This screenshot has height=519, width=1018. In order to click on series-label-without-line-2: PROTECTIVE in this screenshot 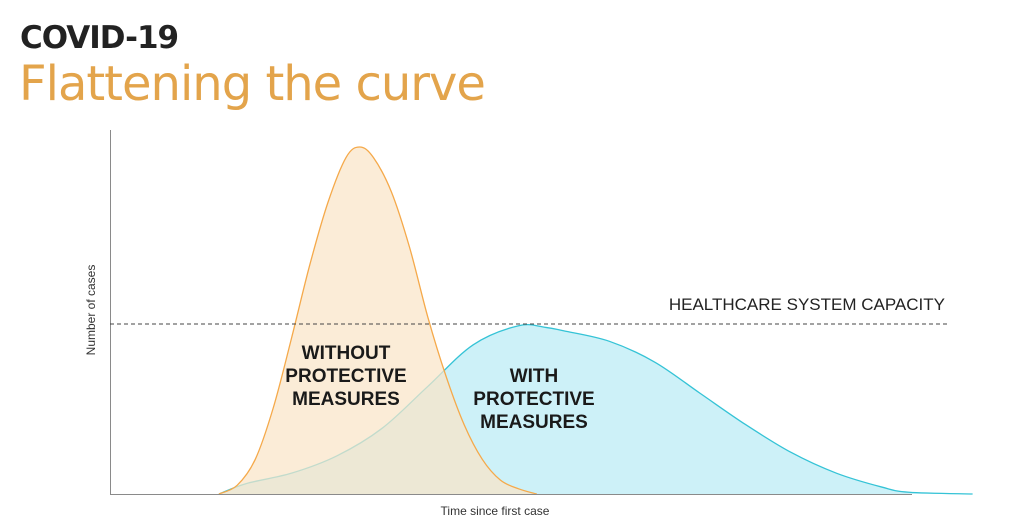, I will do `click(345, 376)`.